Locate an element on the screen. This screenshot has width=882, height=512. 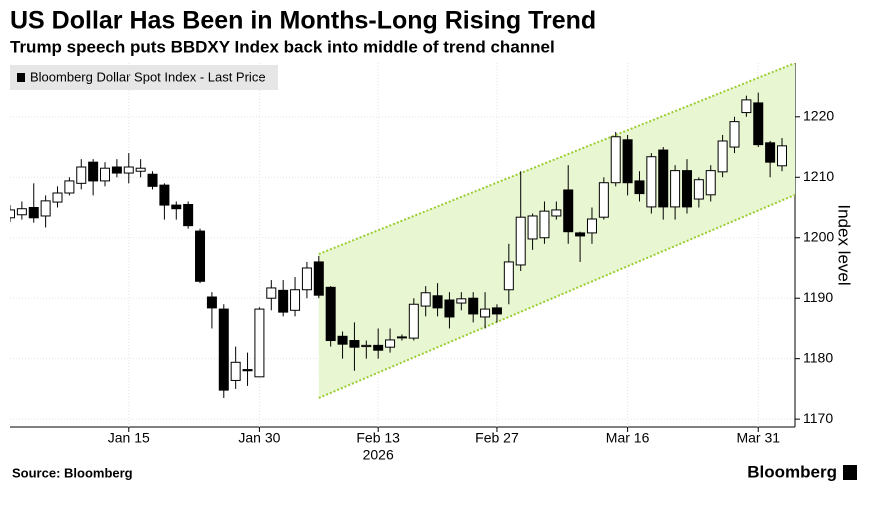
x-tick-label: Feb 13 is located at coordinates (378, 438).